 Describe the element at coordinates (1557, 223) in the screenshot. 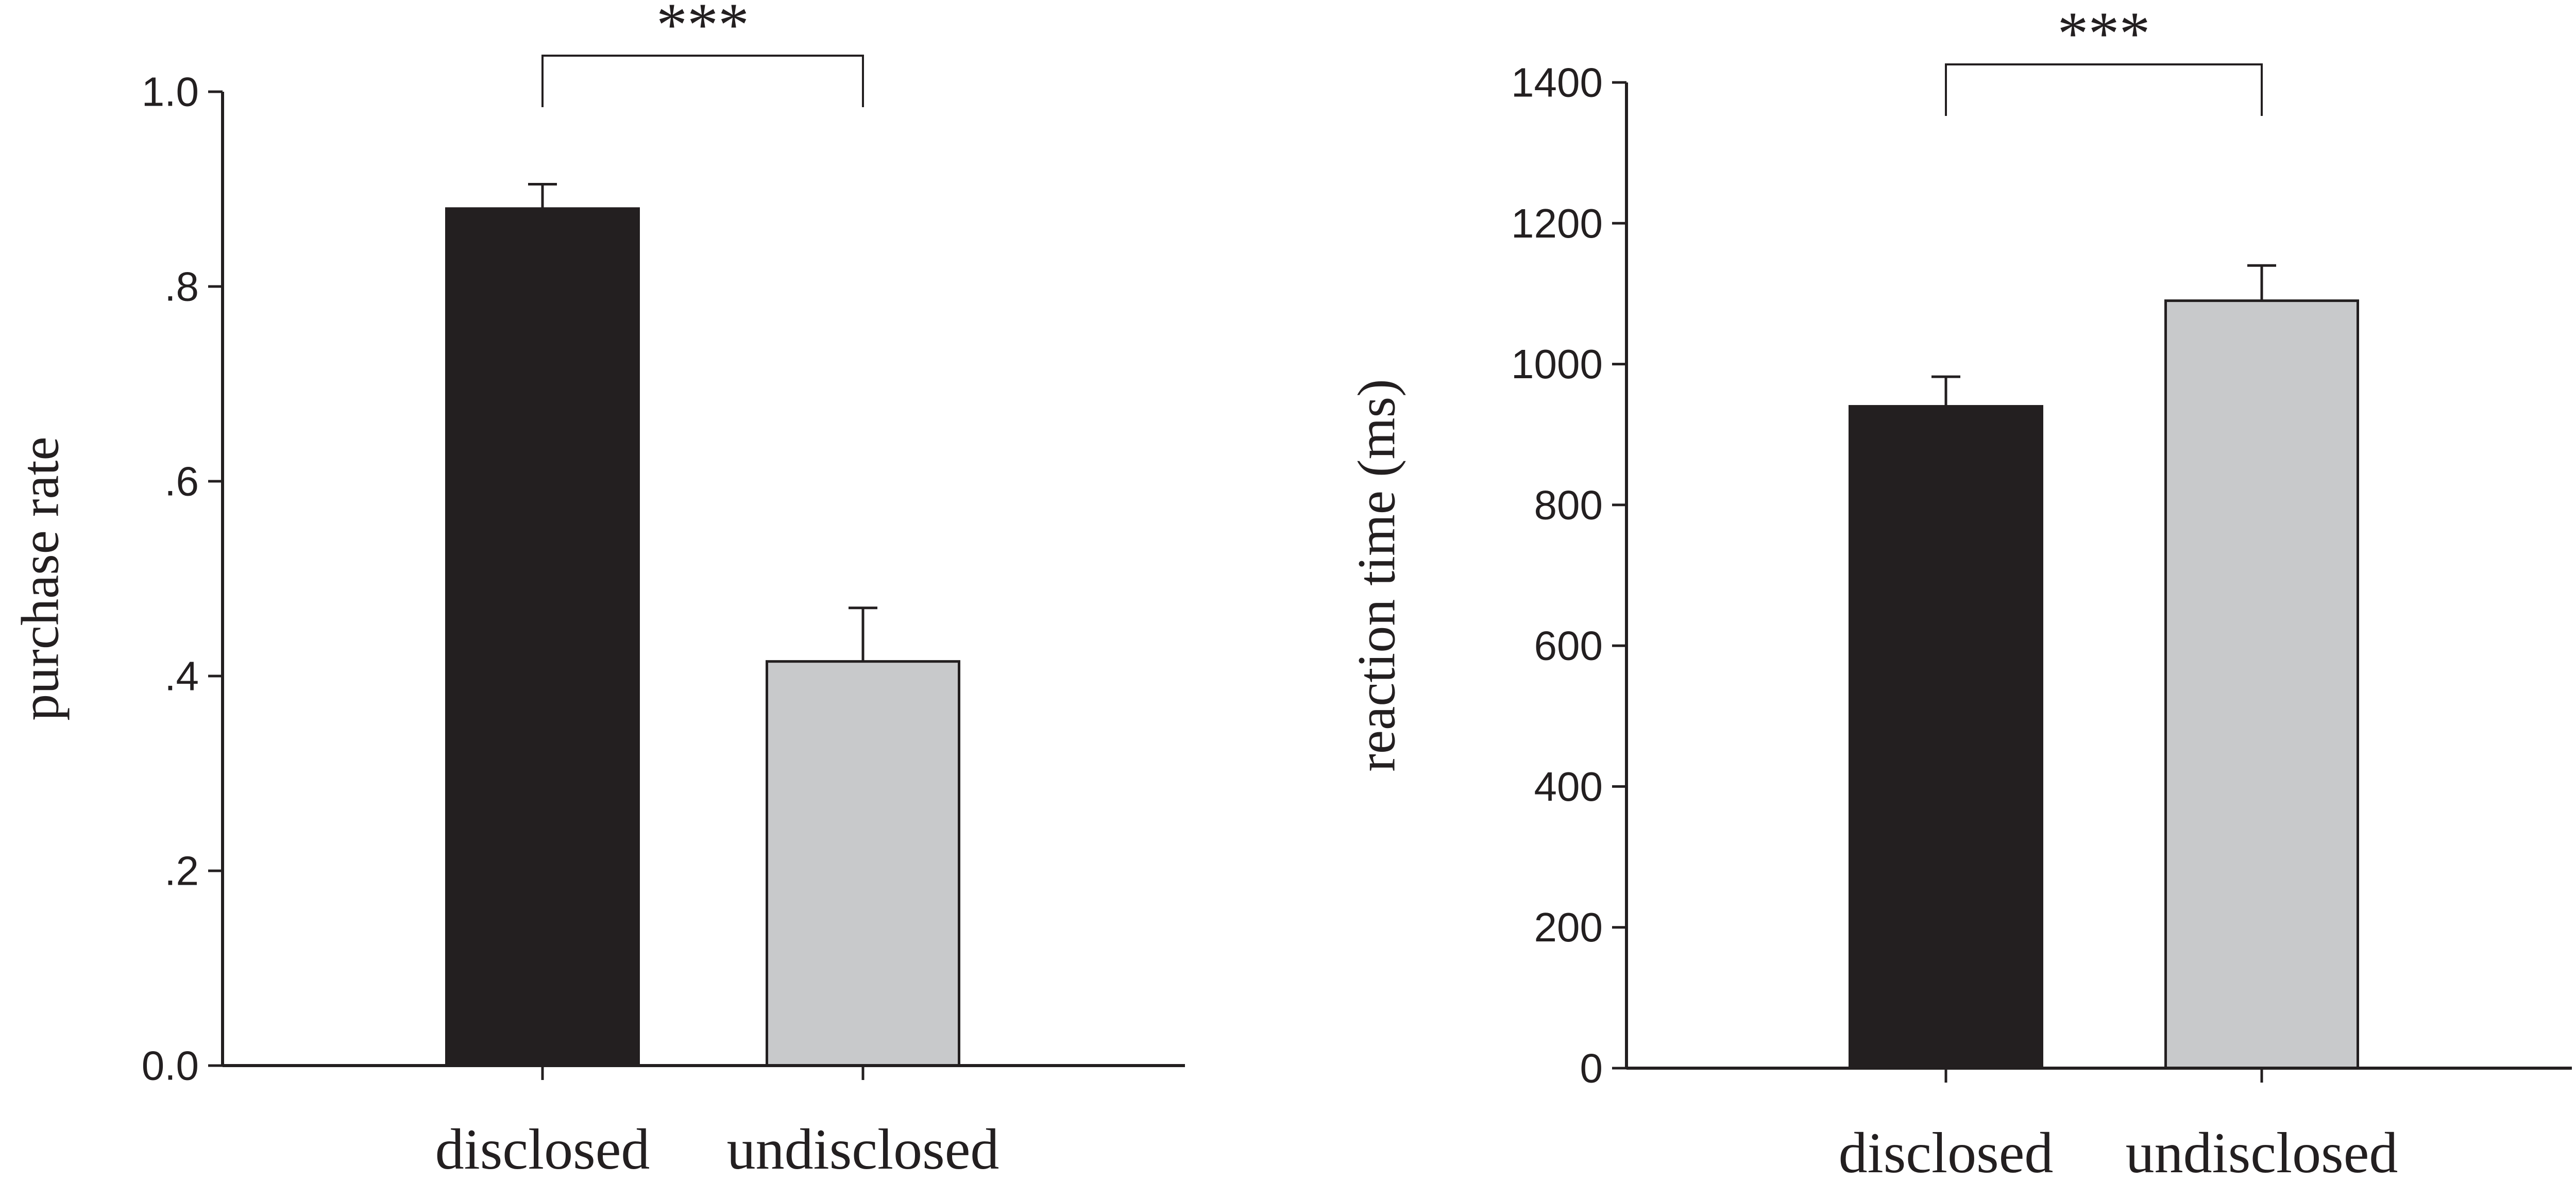

I see `y-tick-label: 1200` at that location.